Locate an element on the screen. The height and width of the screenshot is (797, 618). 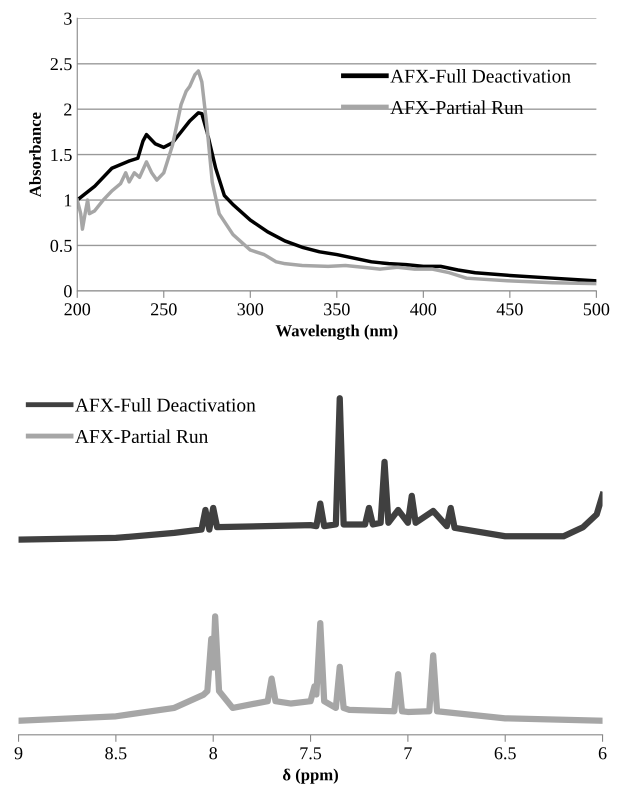
x-tick-label: 8.5 is located at coordinates (115, 753).